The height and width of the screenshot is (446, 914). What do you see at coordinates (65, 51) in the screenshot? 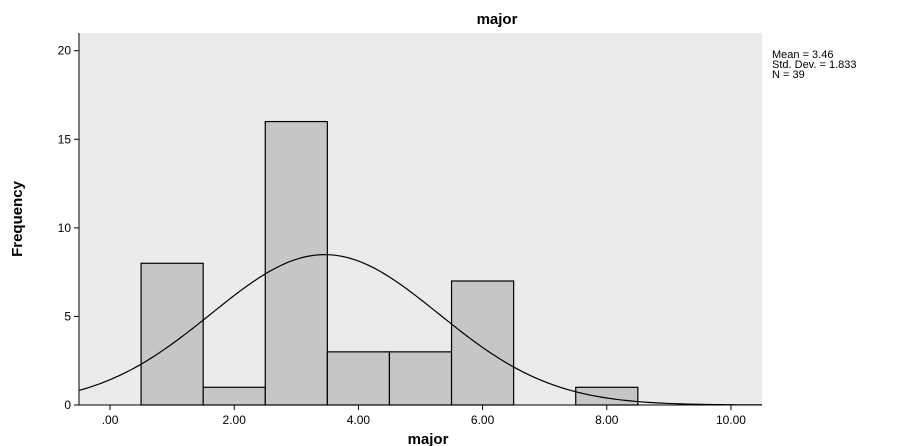
I see `y-tick-label: 20` at bounding box center [65, 51].